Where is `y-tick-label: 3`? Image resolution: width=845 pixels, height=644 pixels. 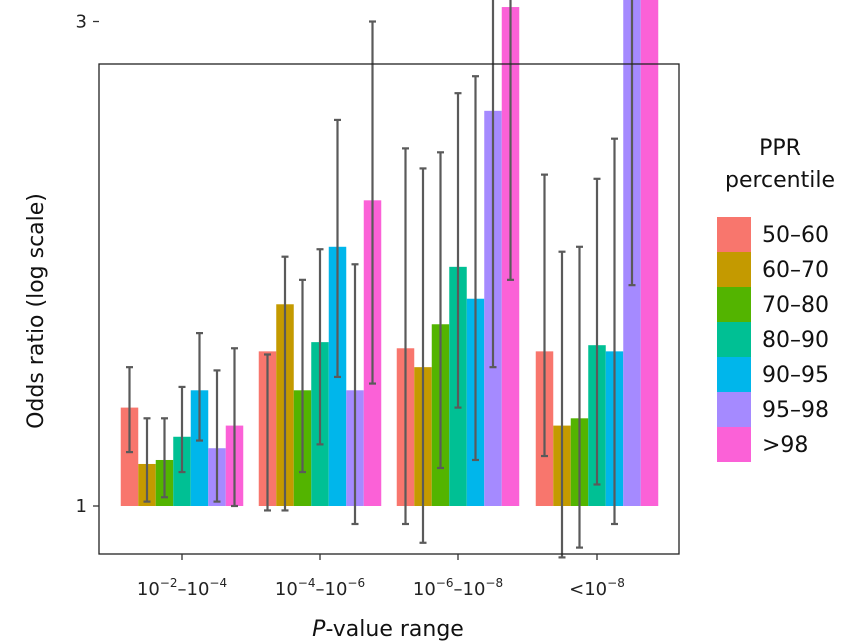
y-tick-label: 3 is located at coordinates (81, 22).